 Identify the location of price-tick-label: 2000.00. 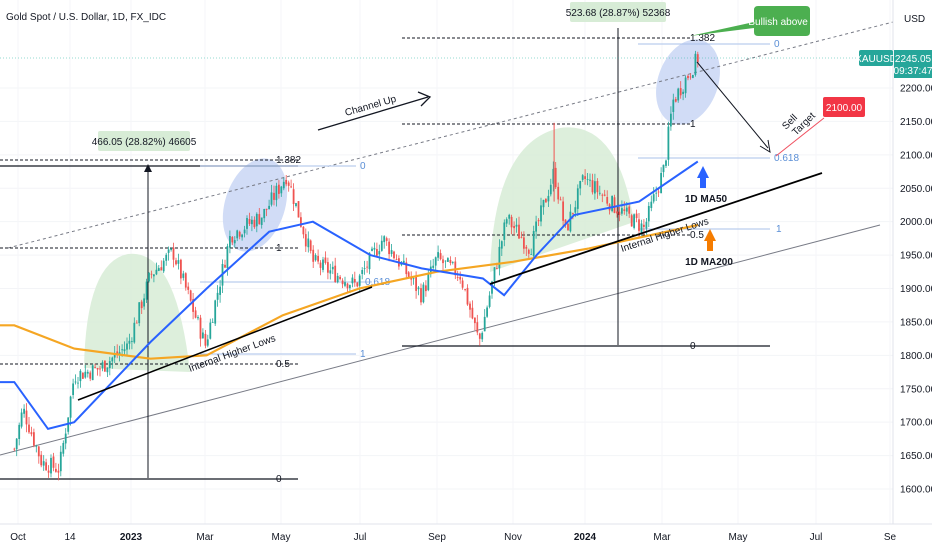
(916, 222).